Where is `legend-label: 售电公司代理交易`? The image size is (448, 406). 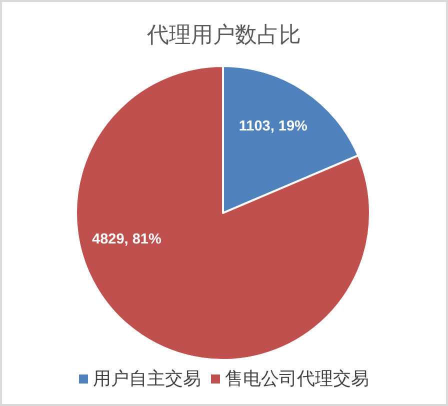
legend-label: 售电公司代理交易 is located at coordinates (297, 379).